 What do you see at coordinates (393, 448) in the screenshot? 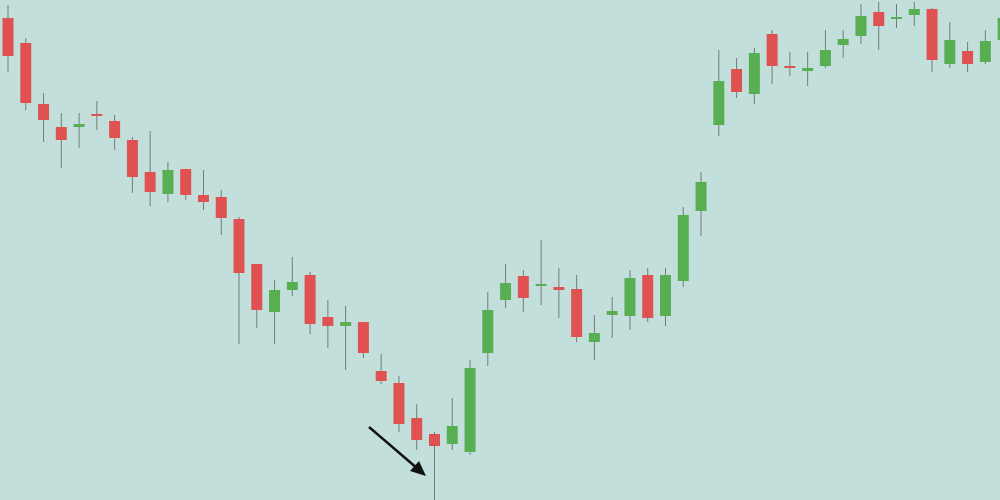
I see `arrow-shaft` at bounding box center [393, 448].